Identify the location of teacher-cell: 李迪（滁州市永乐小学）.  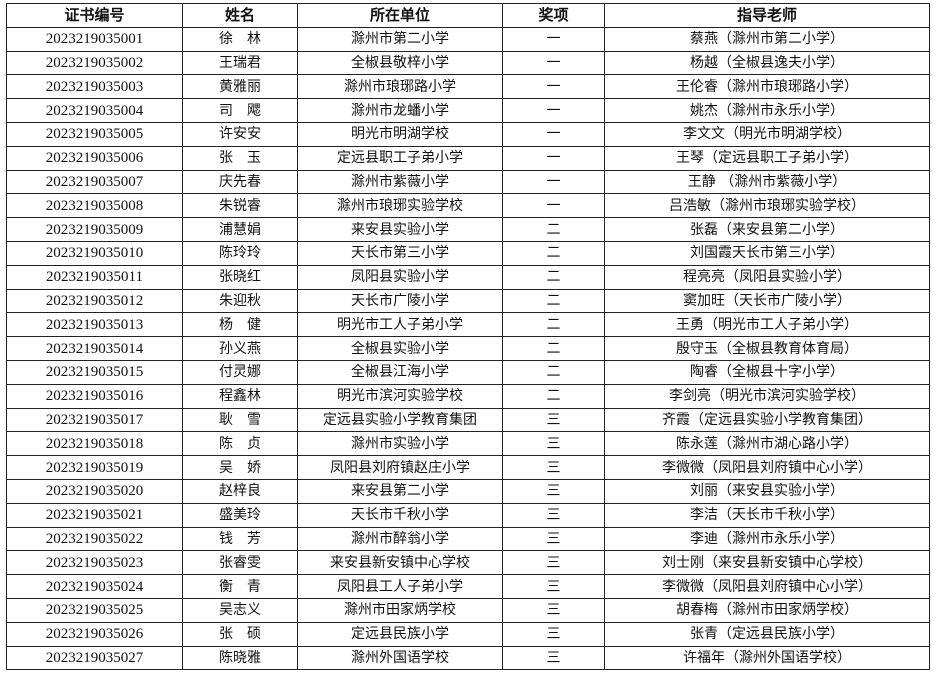
(767, 539).